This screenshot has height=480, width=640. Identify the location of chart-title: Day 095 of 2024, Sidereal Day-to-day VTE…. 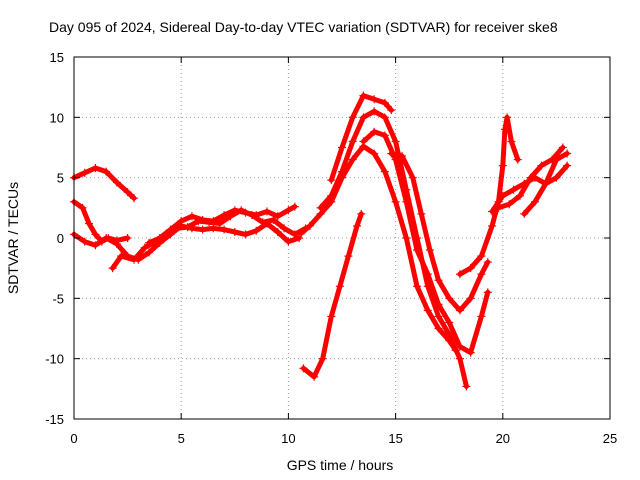
(303, 27).